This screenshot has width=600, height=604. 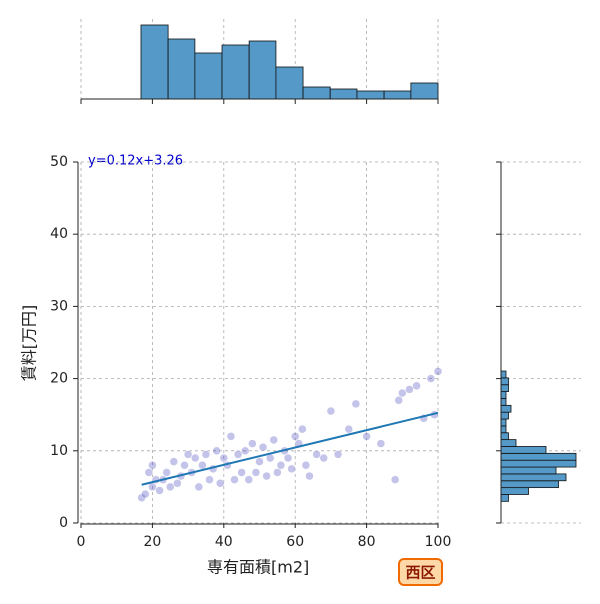 What do you see at coordinates (59, 234) in the screenshot?
I see `y-tick-label: 40` at bounding box center [59, 234].